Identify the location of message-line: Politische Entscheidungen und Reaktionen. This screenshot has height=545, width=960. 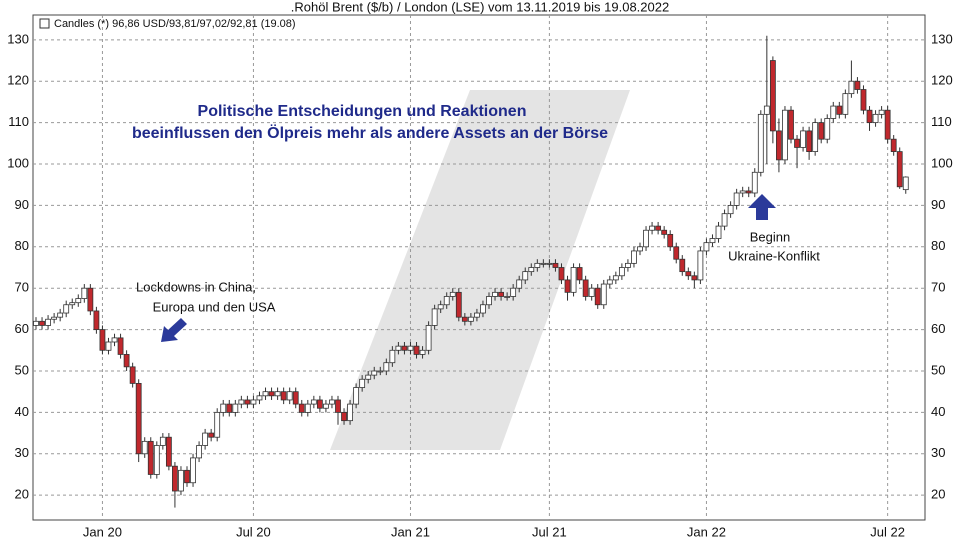
(362, 111).